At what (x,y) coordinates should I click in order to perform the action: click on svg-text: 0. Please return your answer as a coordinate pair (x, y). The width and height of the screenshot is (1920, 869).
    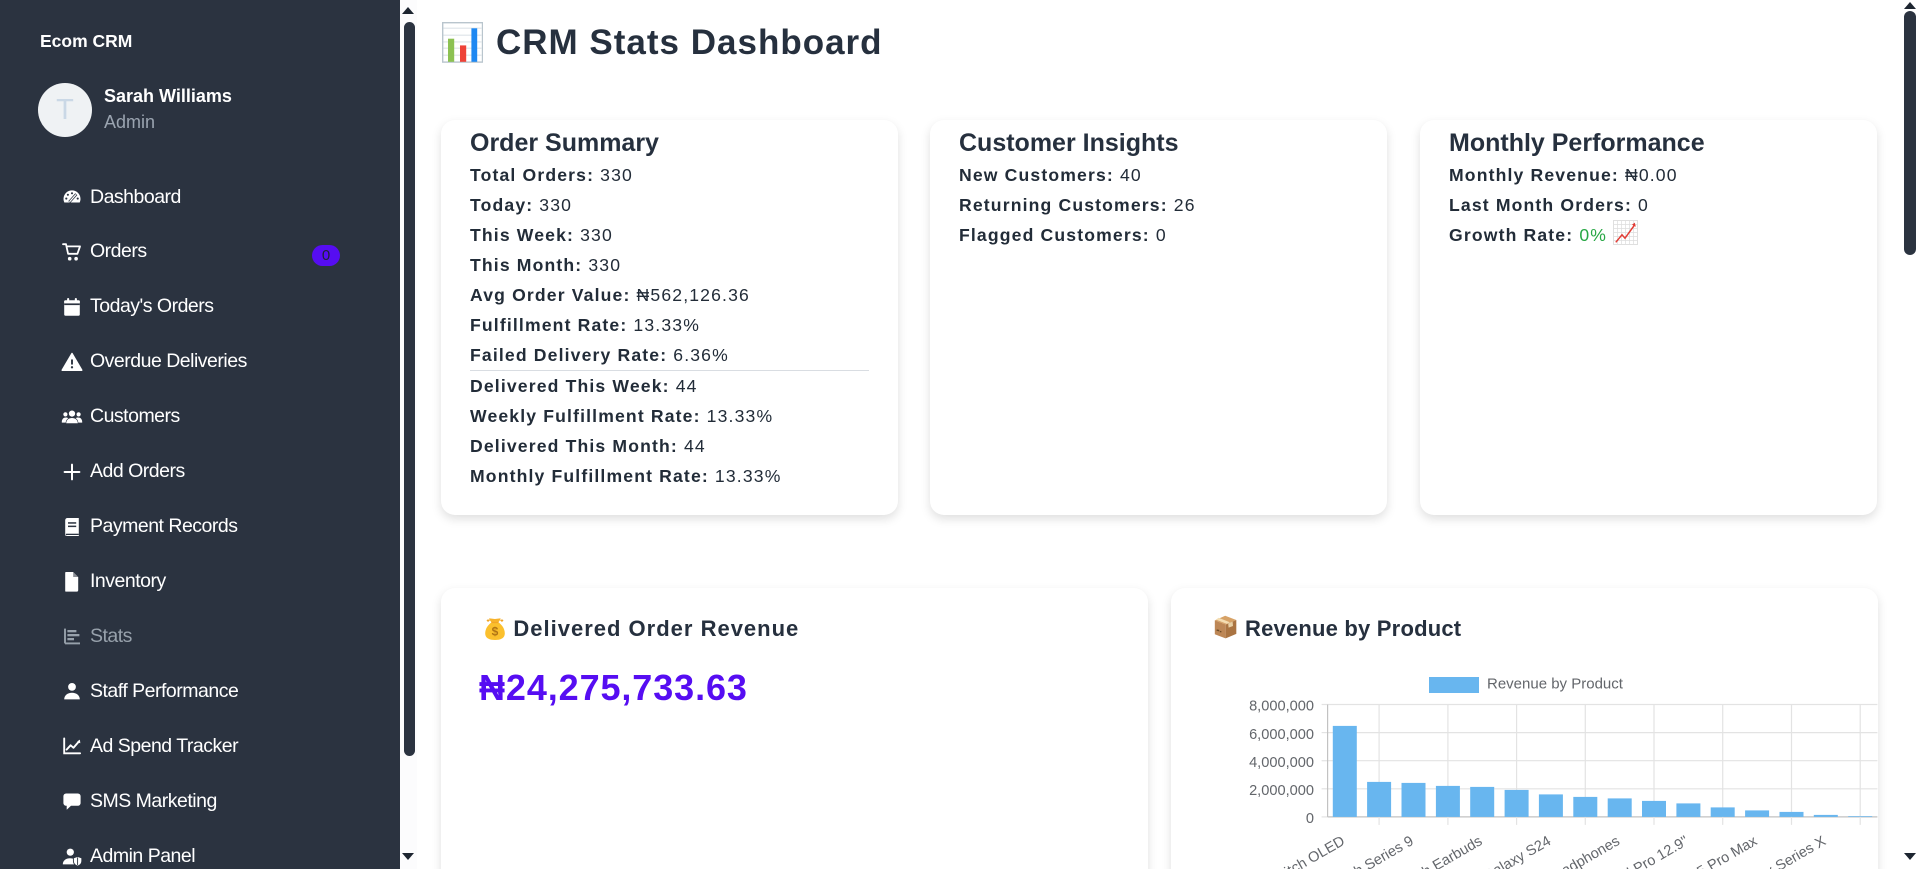
    Looking at the image, I should click on (1310, 819).